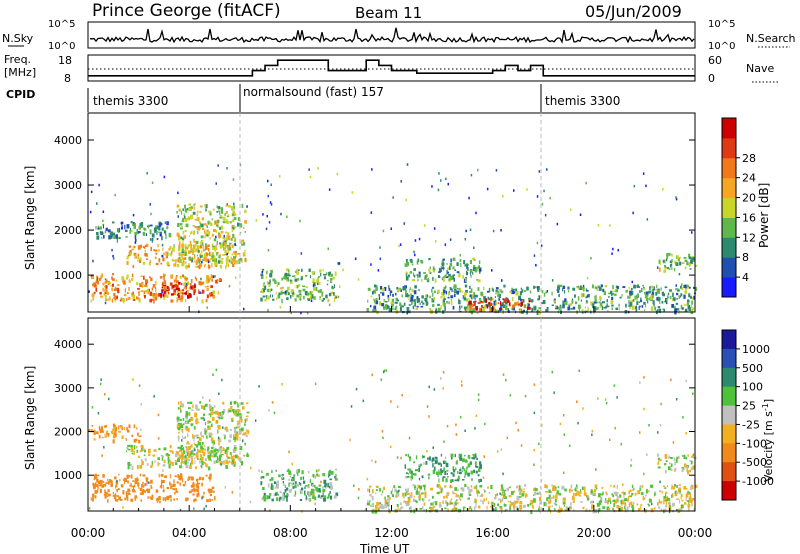 The width and height of the screenshot is (800, 554). What do you see at coordinates (594, 533) in the screenshot?
I see `x-tick-label: 20:00` at bounding box center [594, 533].